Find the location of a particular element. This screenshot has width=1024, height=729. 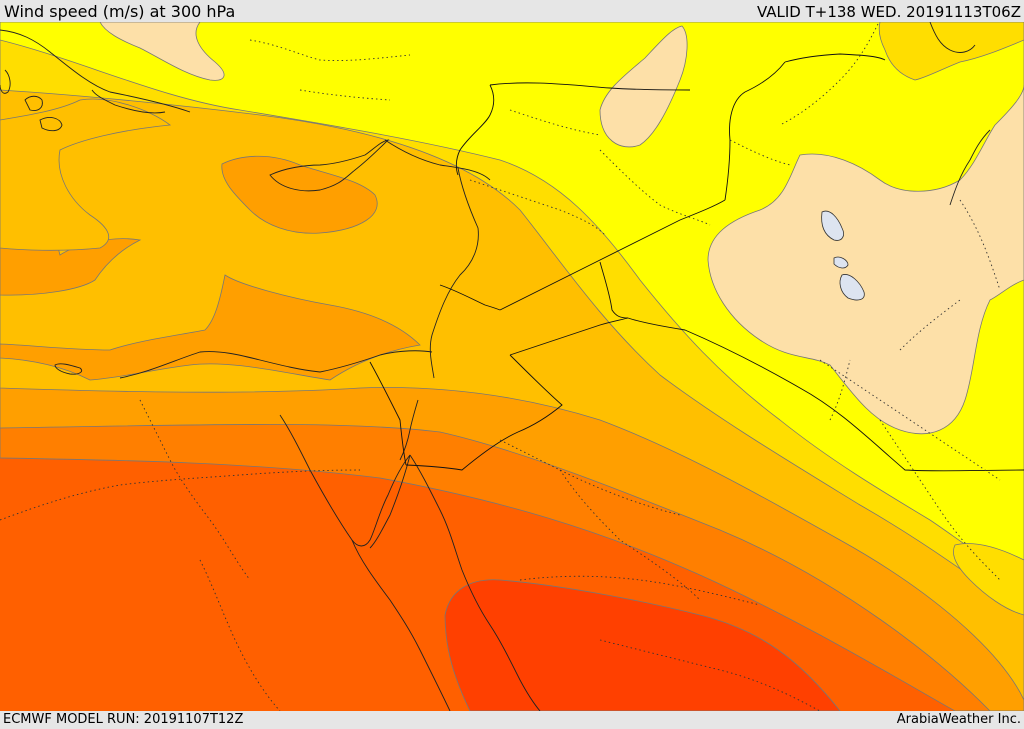

valid-time: VALID T+138 WED. 20191113T06Z is located at coordinates (888, 12).